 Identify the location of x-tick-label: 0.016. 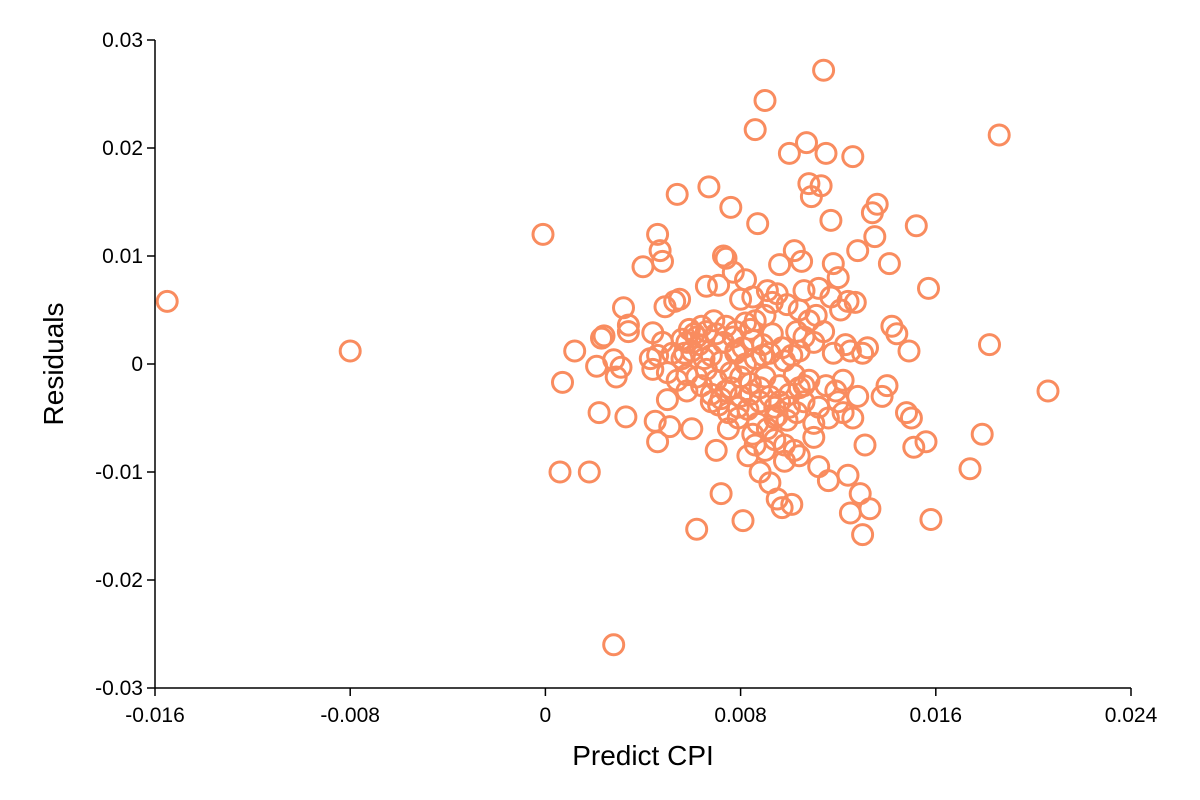
(936, 715).